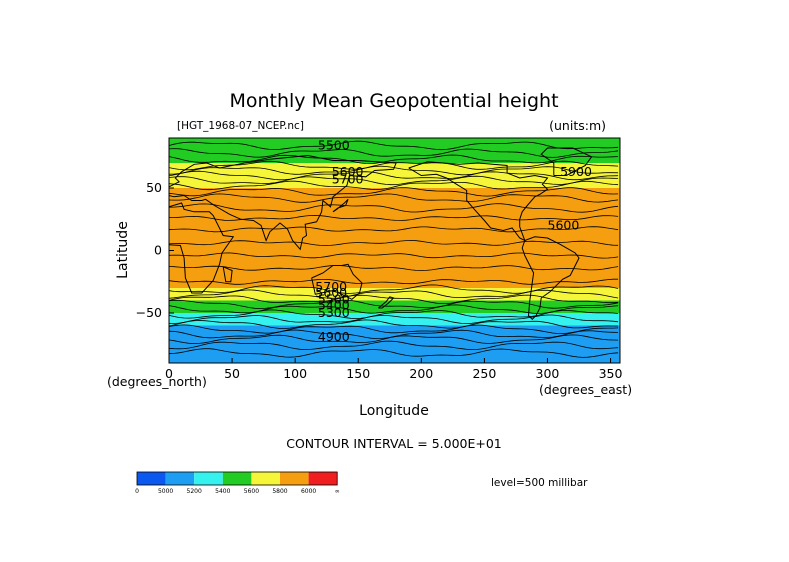 The height and width of the screenshot is (562, 789). What do you see at coordinates (137, 491) in the screenshot?
I see `colorbar-tick-label: 0` at bounding box center [137, 491].